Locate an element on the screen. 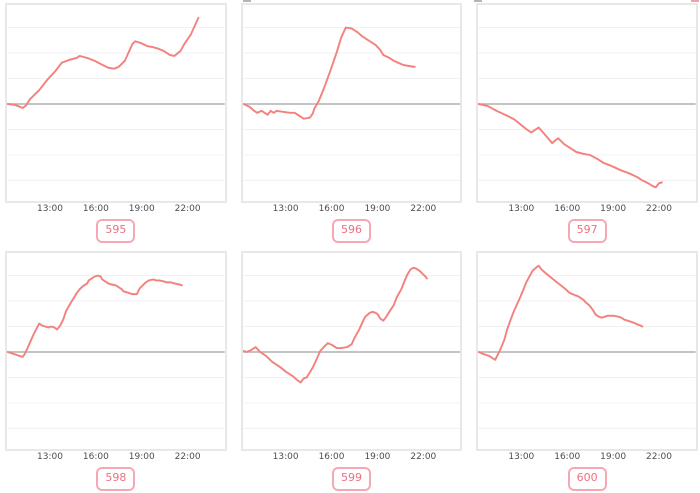  badge-row: 596 is located at coordinates (352, 231).